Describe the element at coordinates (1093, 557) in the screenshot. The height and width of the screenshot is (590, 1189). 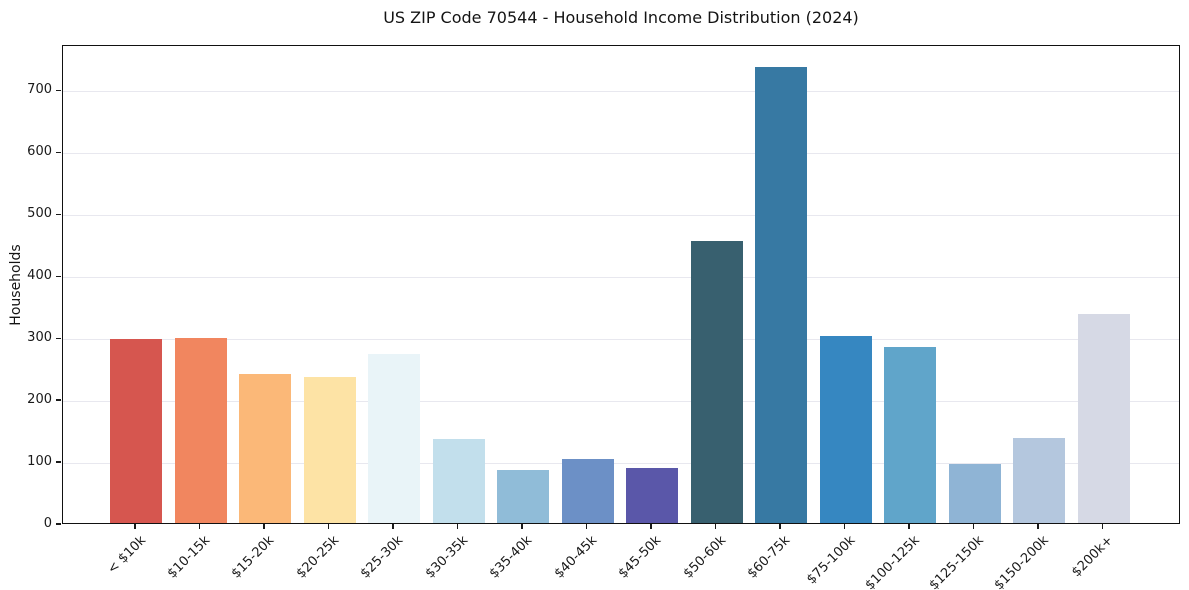
I see `x-tick-label-text: $200k+` at that location.